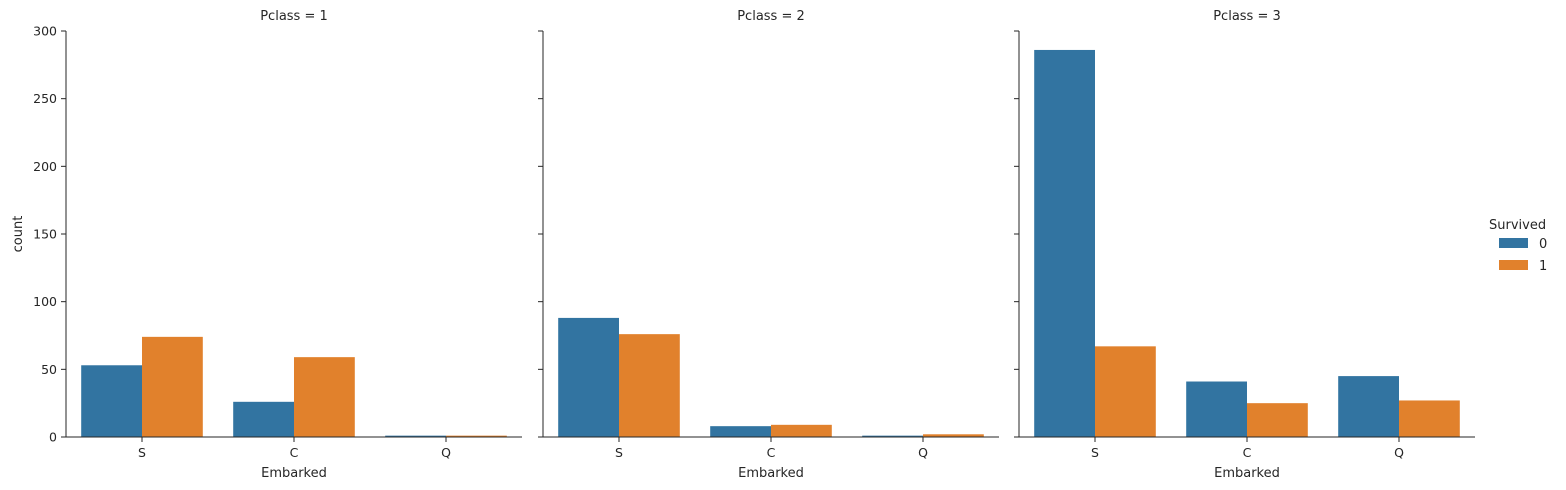 This screenshot has width=1566, height=490. Describe the element at coordinates (53, 437) in the screenshot. I see `y-tick-label: 0` at that location.